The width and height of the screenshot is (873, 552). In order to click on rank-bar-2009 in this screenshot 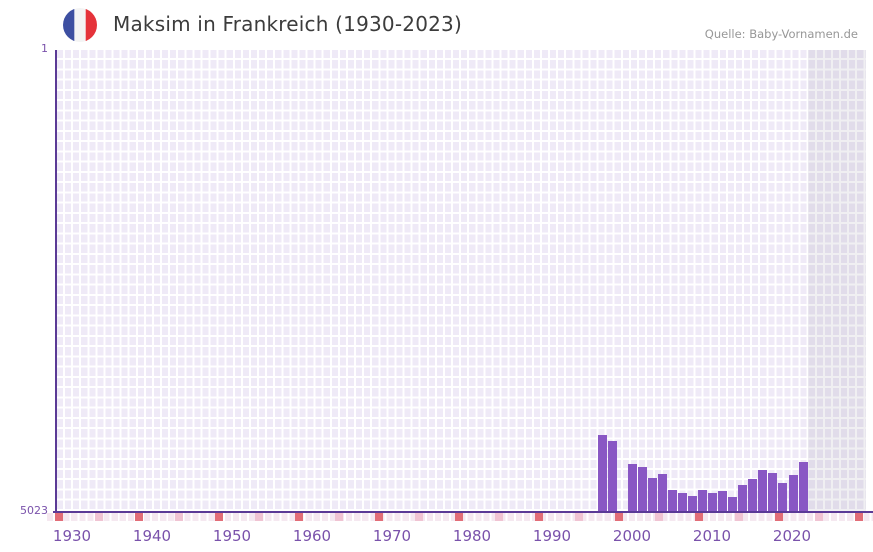, I will do `click(723, 501)`.